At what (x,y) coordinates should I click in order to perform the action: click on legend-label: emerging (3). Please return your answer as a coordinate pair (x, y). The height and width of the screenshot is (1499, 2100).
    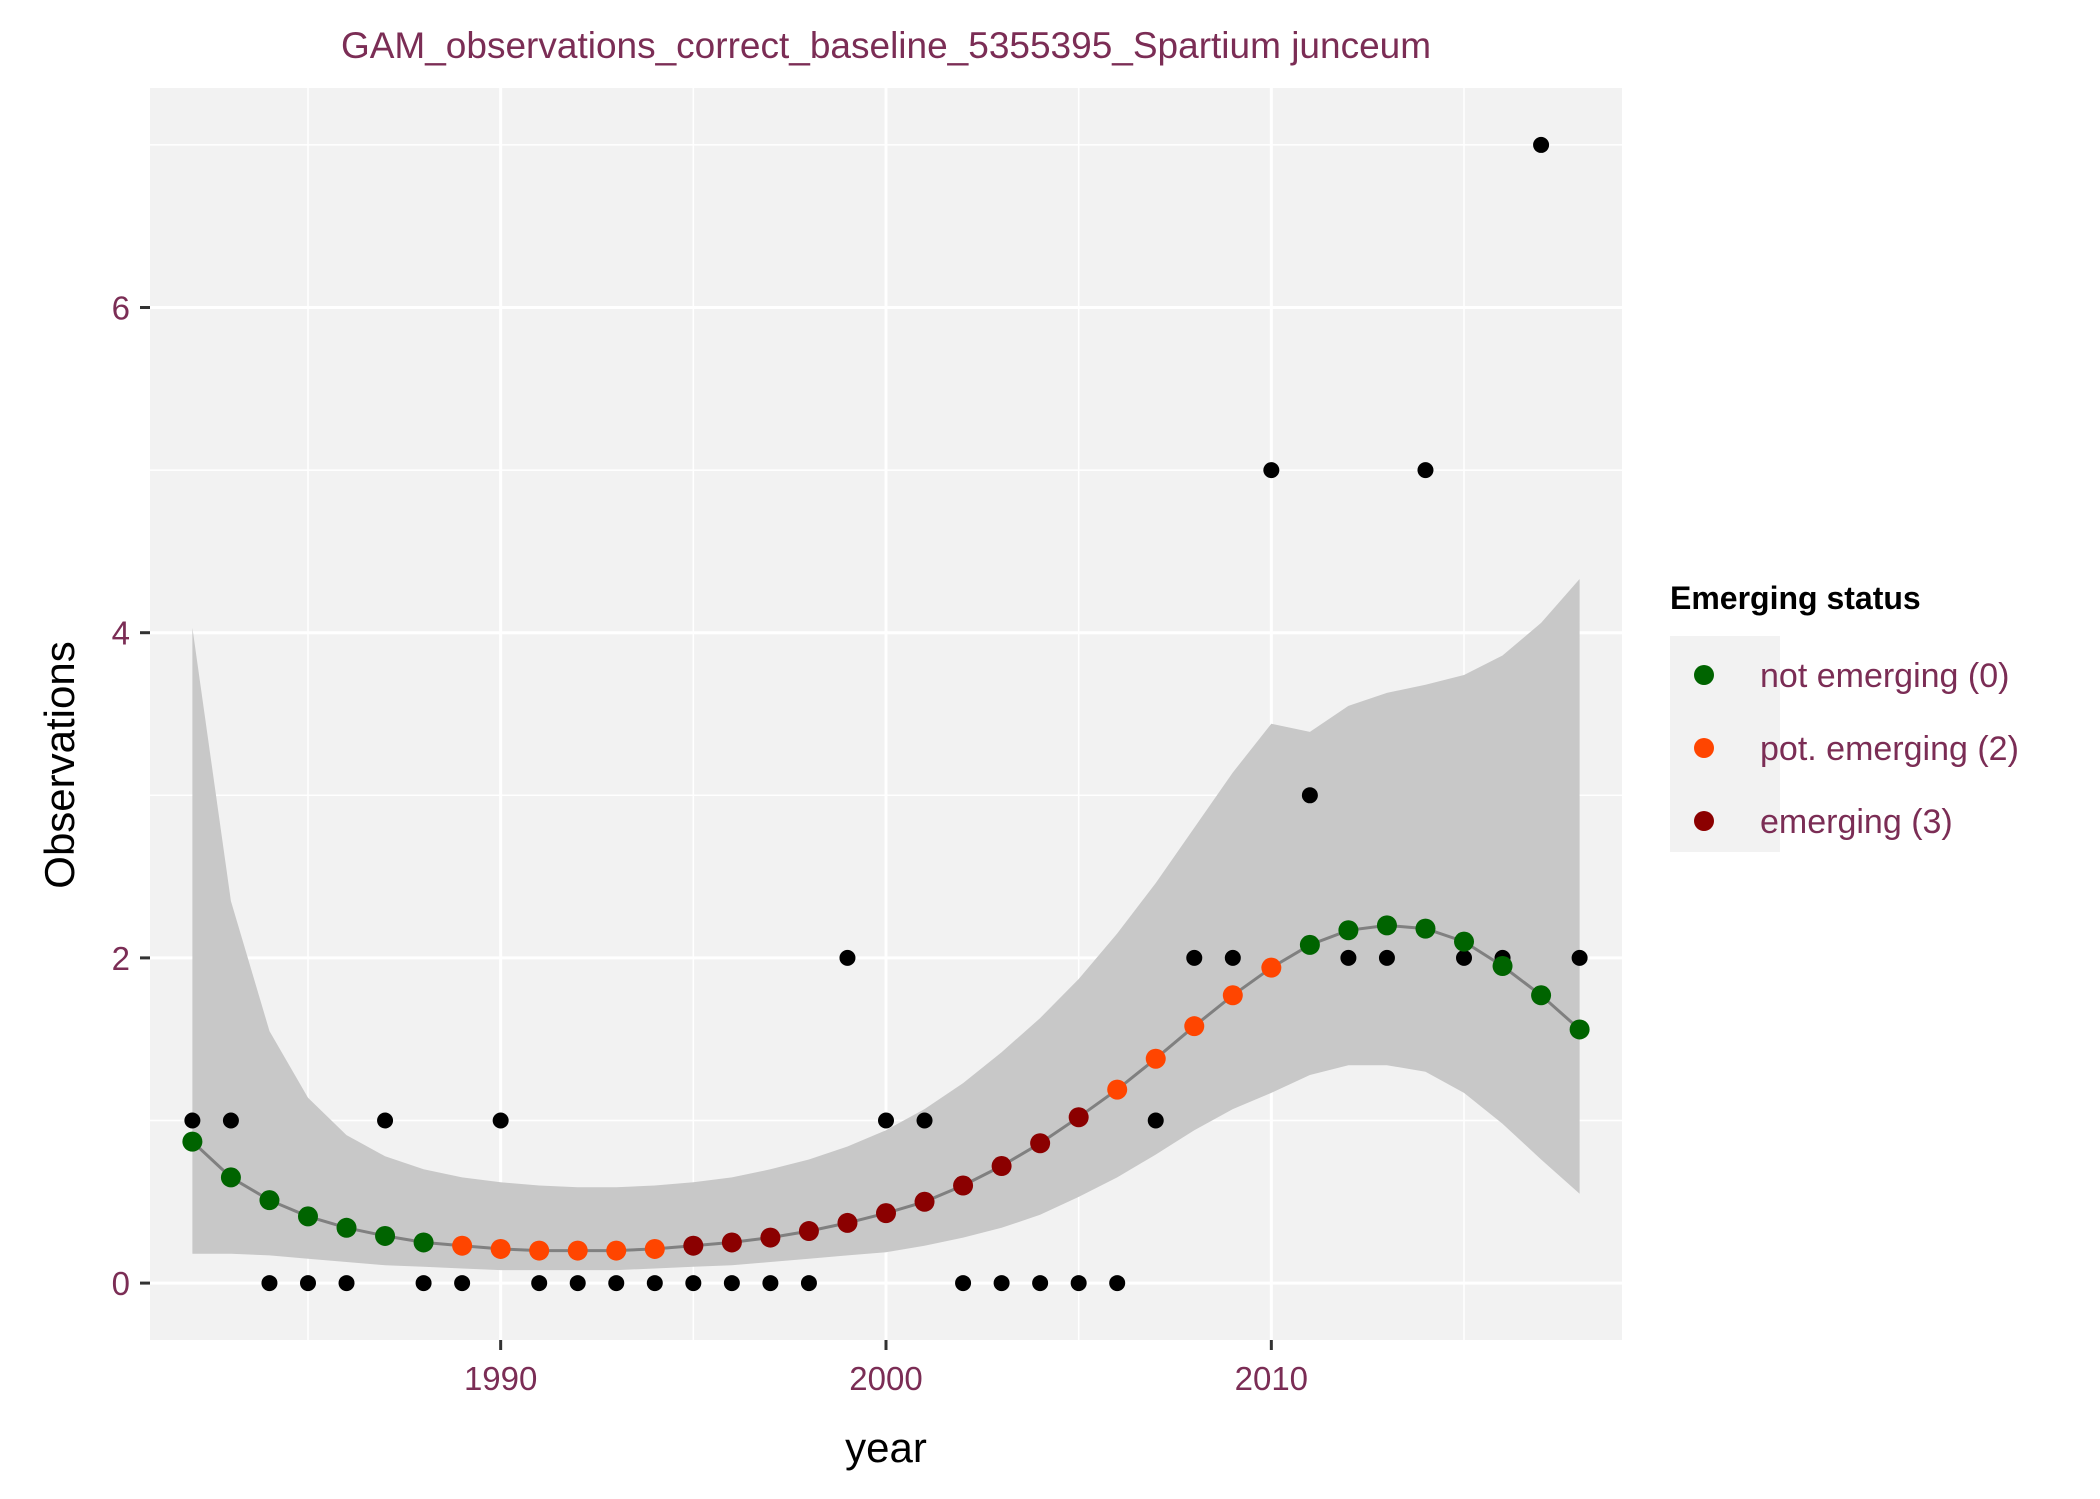
    Looking at the image, I should click on (1856, 822).